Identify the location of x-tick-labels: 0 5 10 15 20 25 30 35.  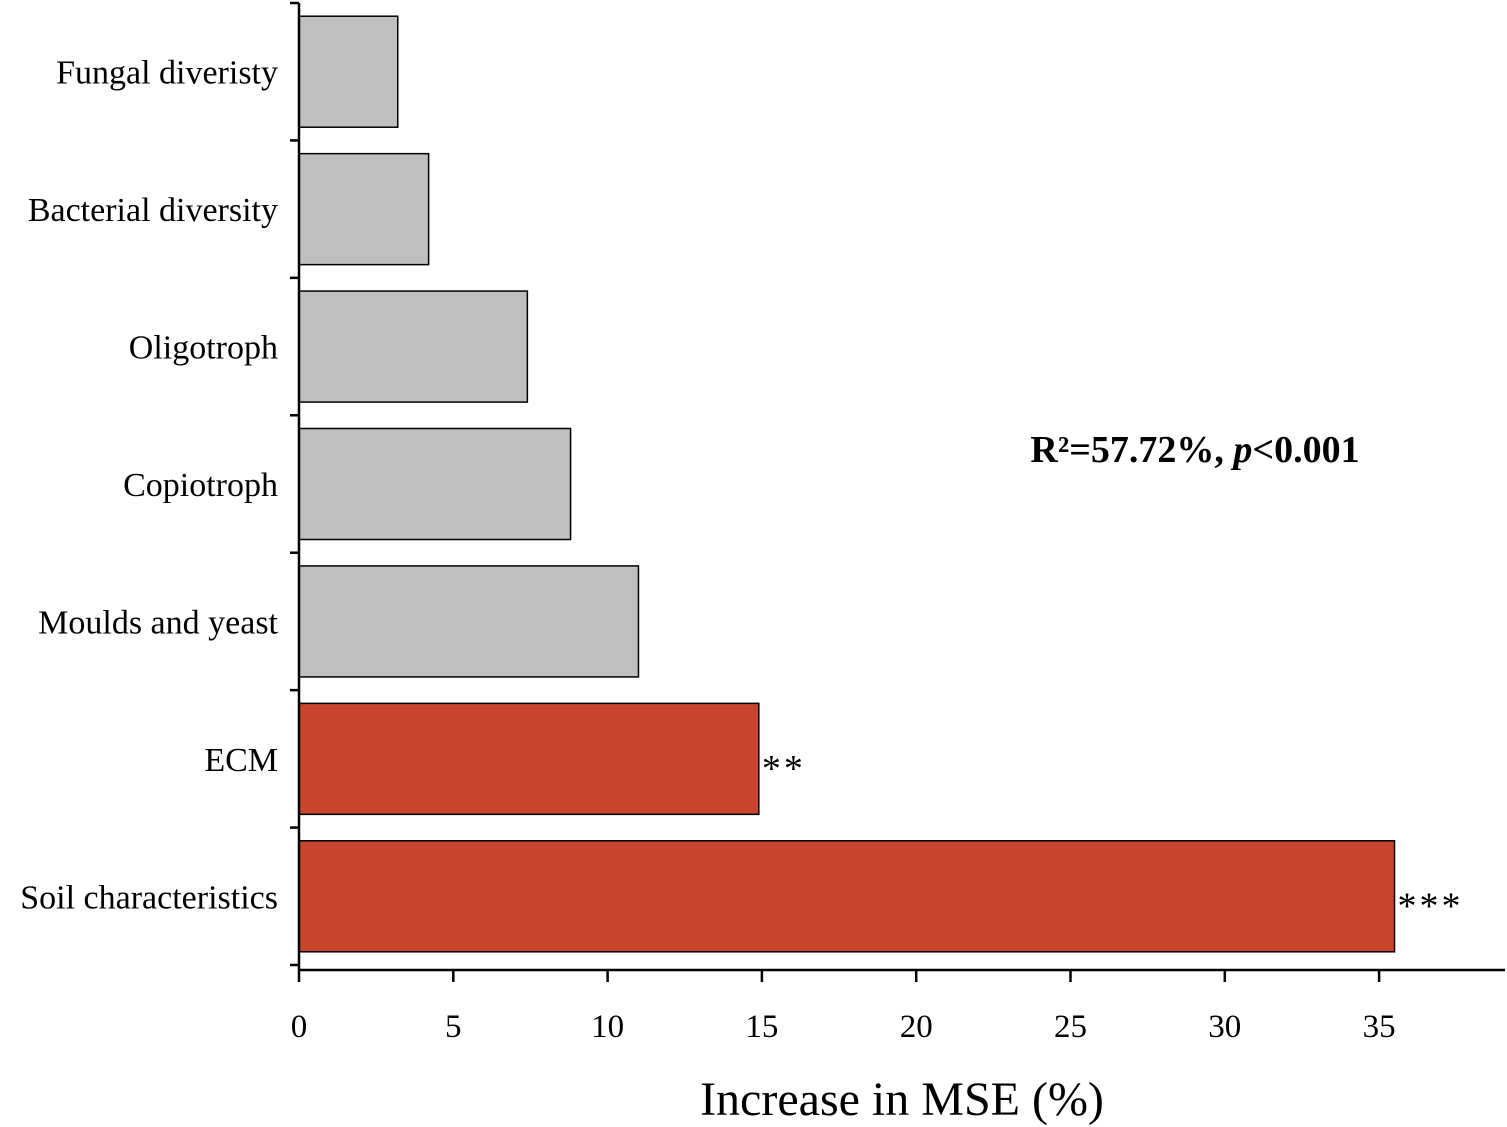
(843, 1027).